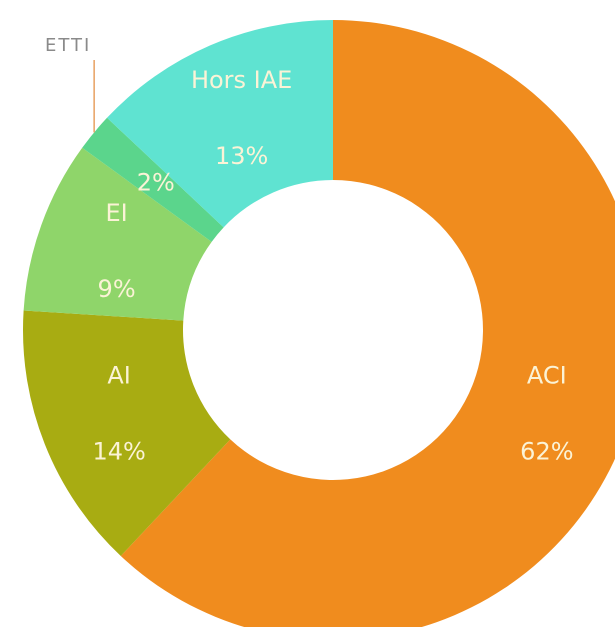  I want to click on value-label: 2%, so click(156, 182).